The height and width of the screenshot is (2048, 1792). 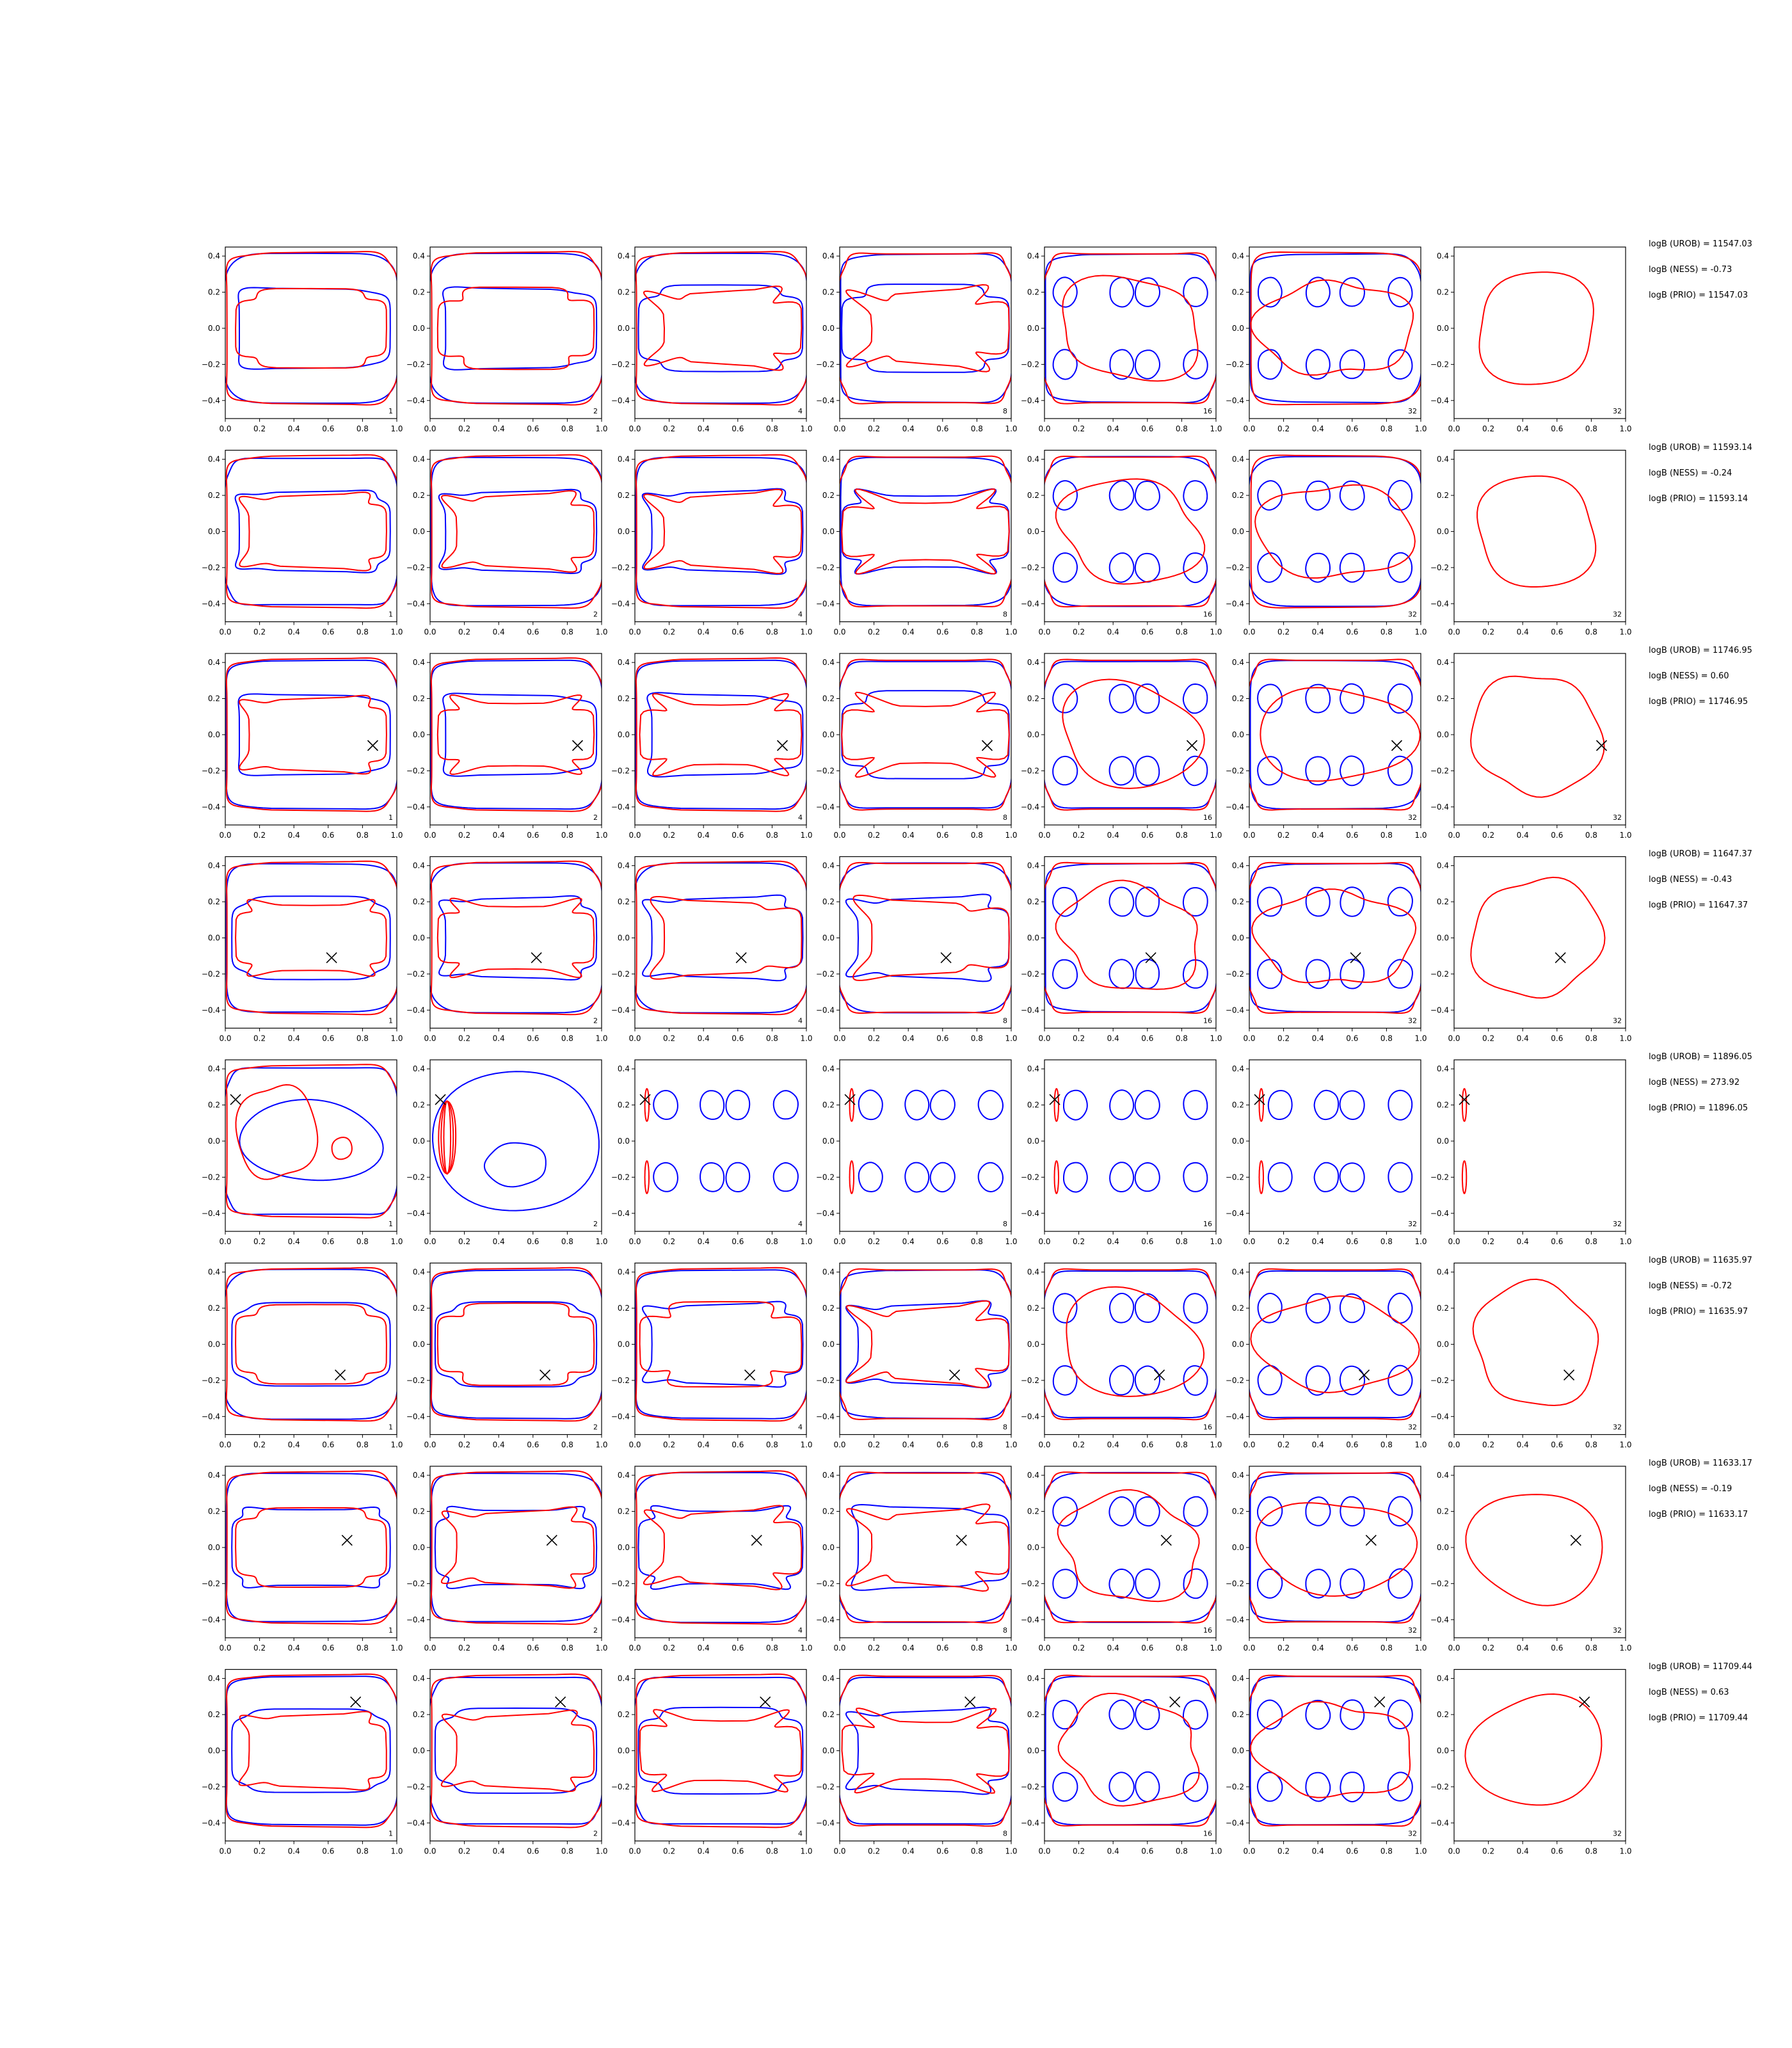 I want to click on panel-r4-c4: 0.0 0.2 0.4 0.6 0.8 1.0 0.4 0.2 0.0 −0.2 −0.4 16, so click(x=1121, y=1152).